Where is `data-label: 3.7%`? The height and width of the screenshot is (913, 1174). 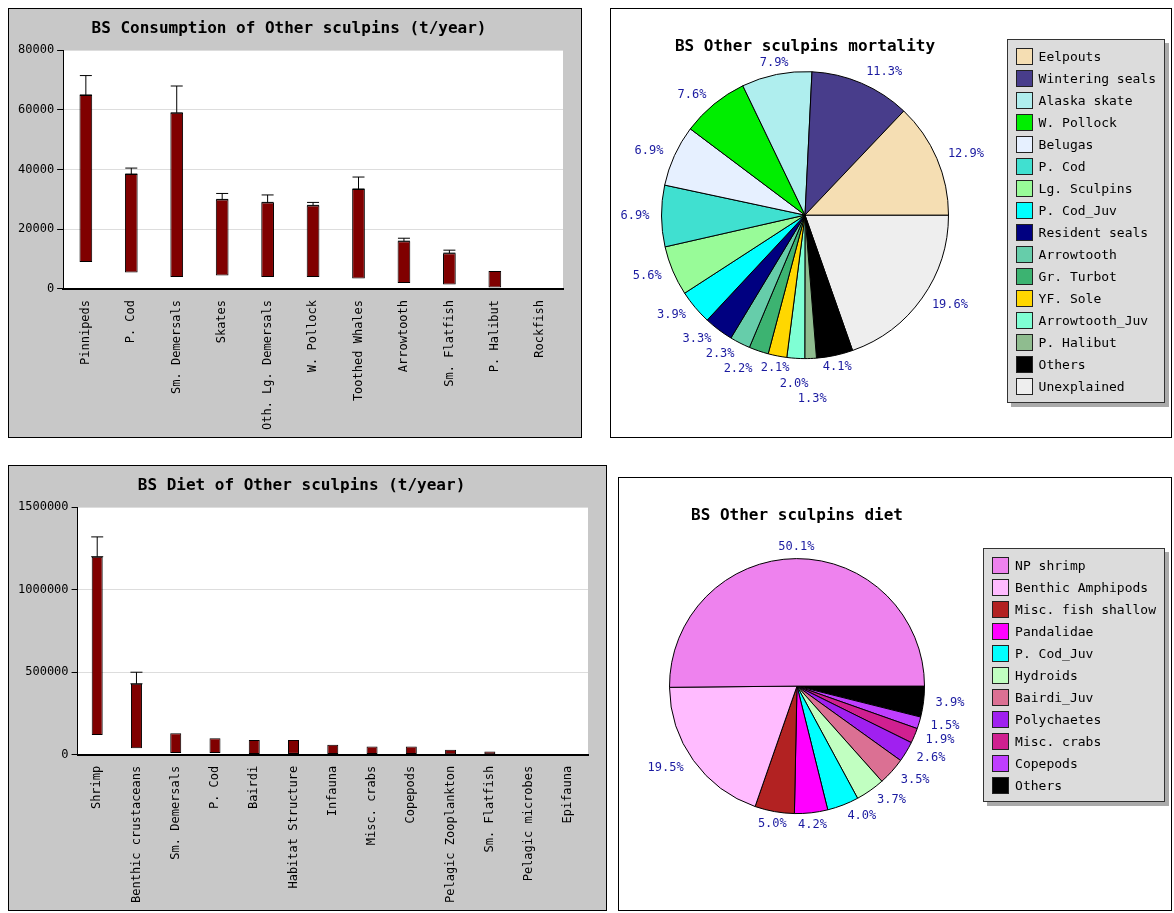 data-label: 3.7% is located at coordinates (892, 799).